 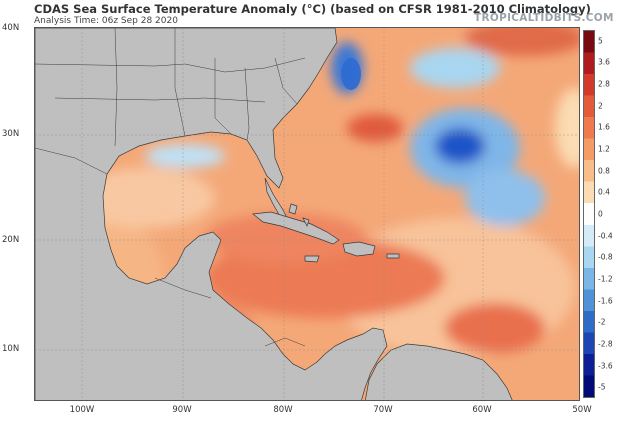 I want to click on colorbar-tick-label: 0.8, so click(x=604, y=171).